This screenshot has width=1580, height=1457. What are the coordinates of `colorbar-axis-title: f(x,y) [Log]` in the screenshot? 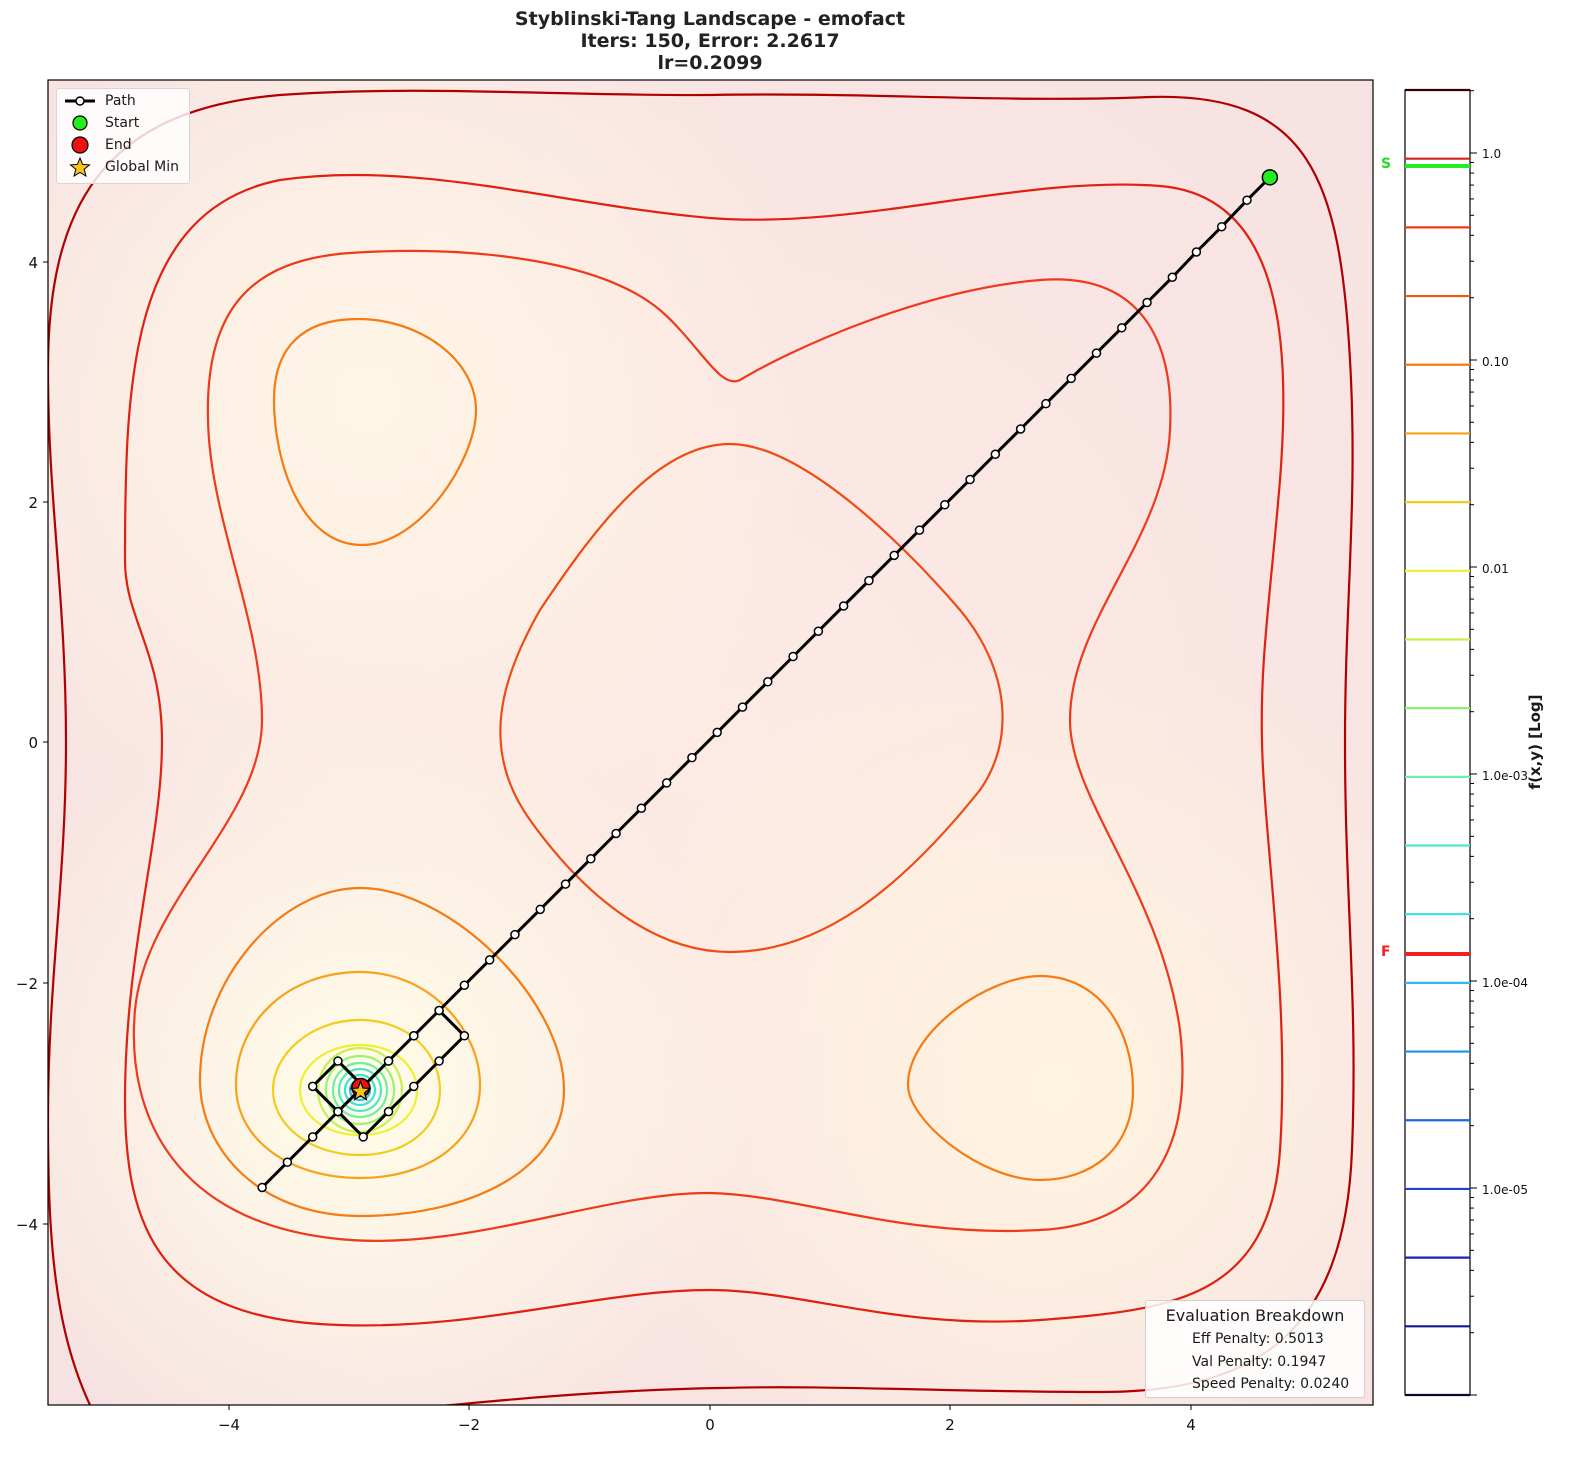 It's located at (1535, 742).